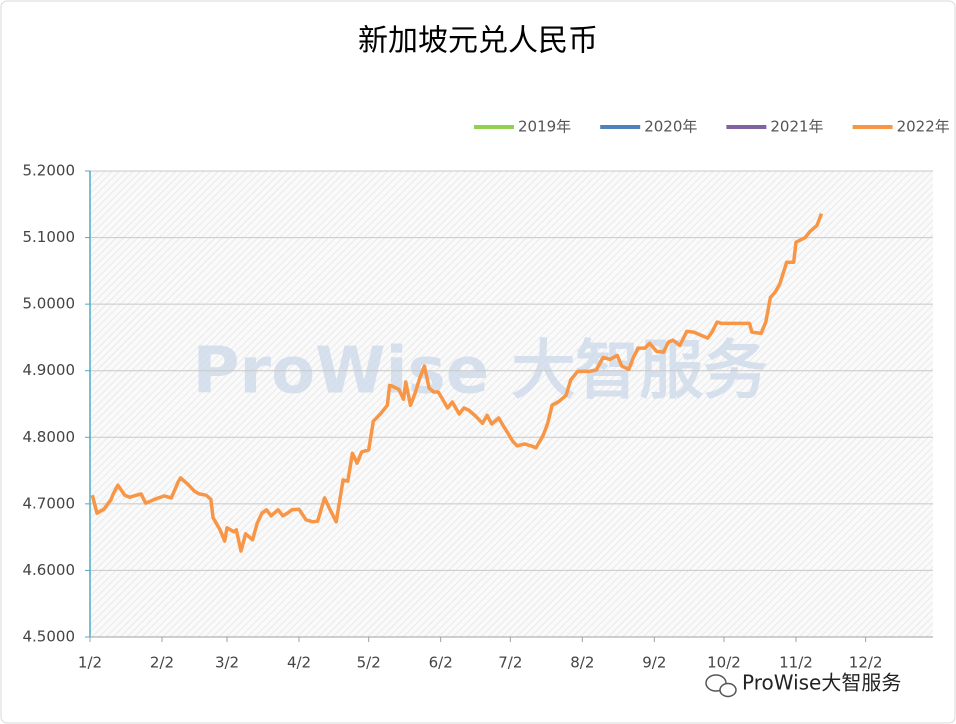  Describe the element at coordinates (582, 663) in the screenshot. I see `x-tick-label: 8/2` at that location.